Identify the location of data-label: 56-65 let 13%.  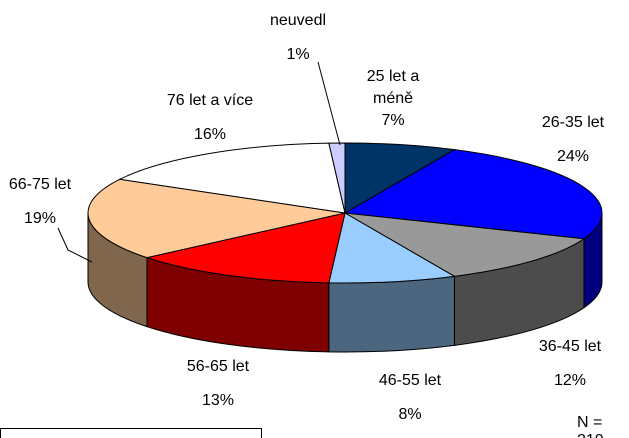
(218, 384).